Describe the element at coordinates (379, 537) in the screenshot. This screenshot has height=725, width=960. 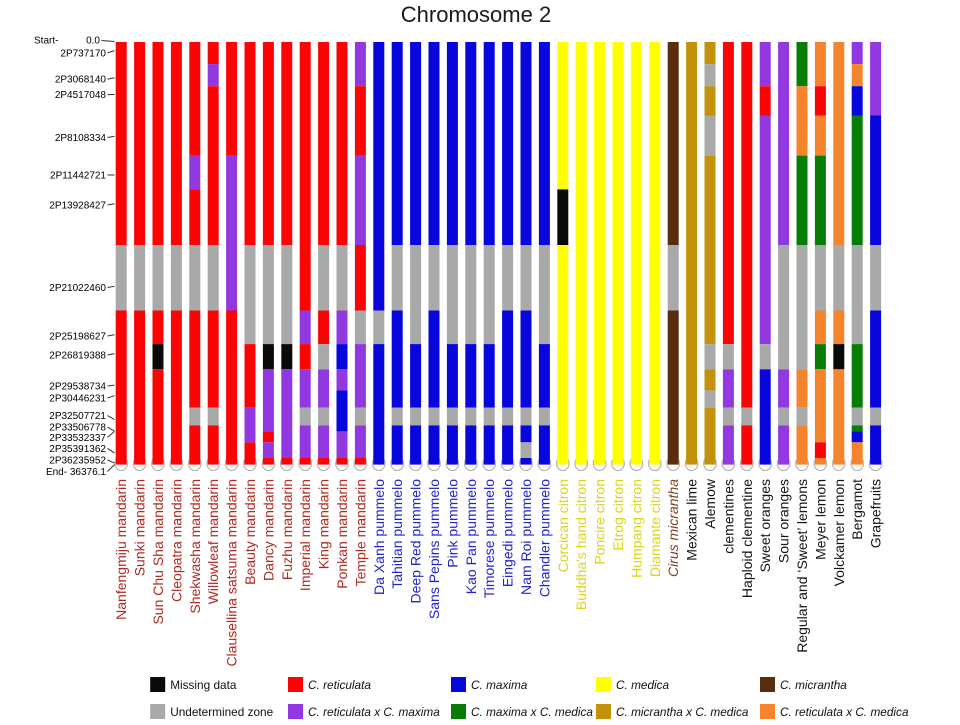
I see `svg-text: Da Xanh pummelo` at that location.